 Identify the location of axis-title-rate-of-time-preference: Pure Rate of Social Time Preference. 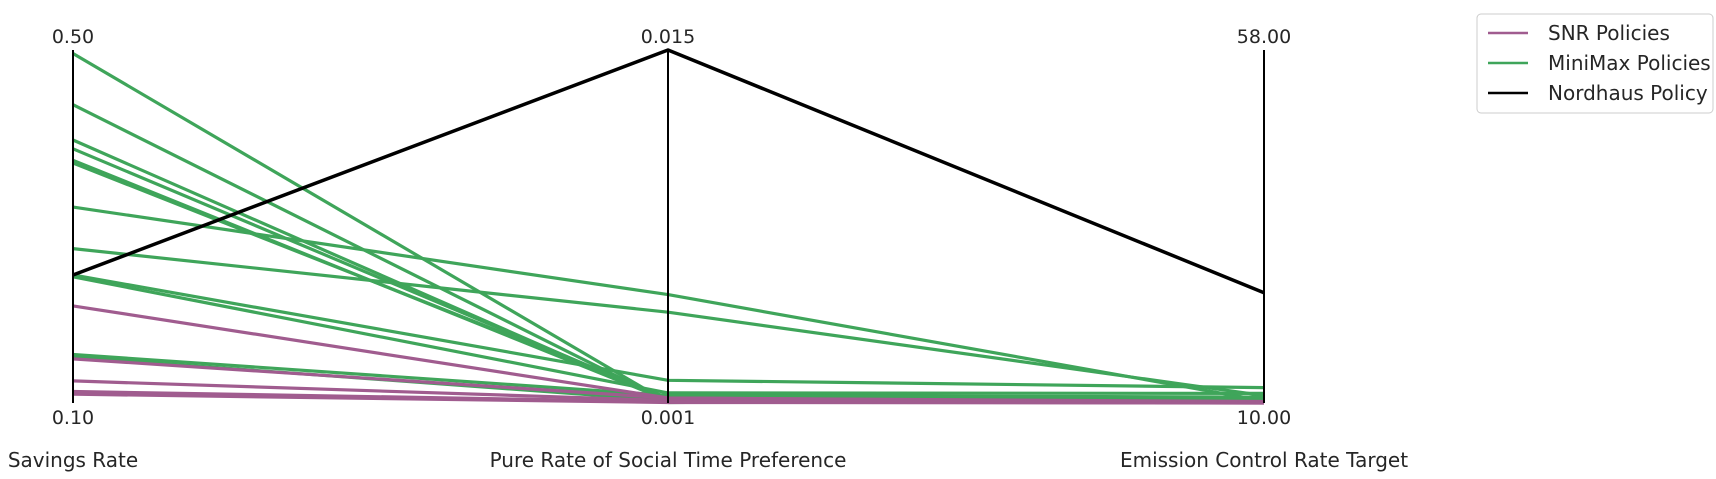
(668, 460).